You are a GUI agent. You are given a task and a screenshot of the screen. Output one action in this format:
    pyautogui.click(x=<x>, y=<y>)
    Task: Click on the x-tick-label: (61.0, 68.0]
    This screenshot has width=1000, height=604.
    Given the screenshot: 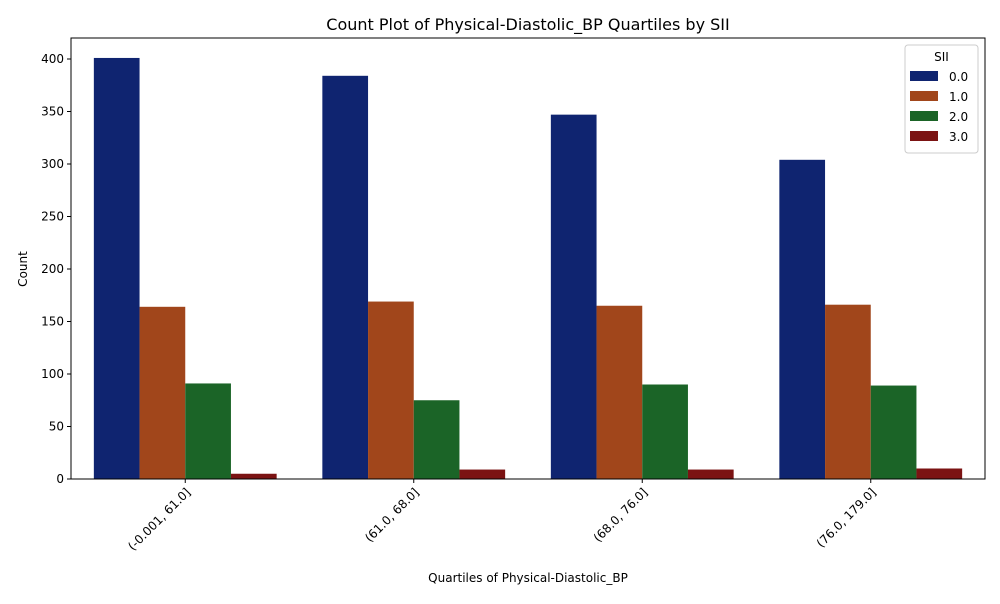 What is the action you would take?
    pyautogui.click(x=392, y=515)
    